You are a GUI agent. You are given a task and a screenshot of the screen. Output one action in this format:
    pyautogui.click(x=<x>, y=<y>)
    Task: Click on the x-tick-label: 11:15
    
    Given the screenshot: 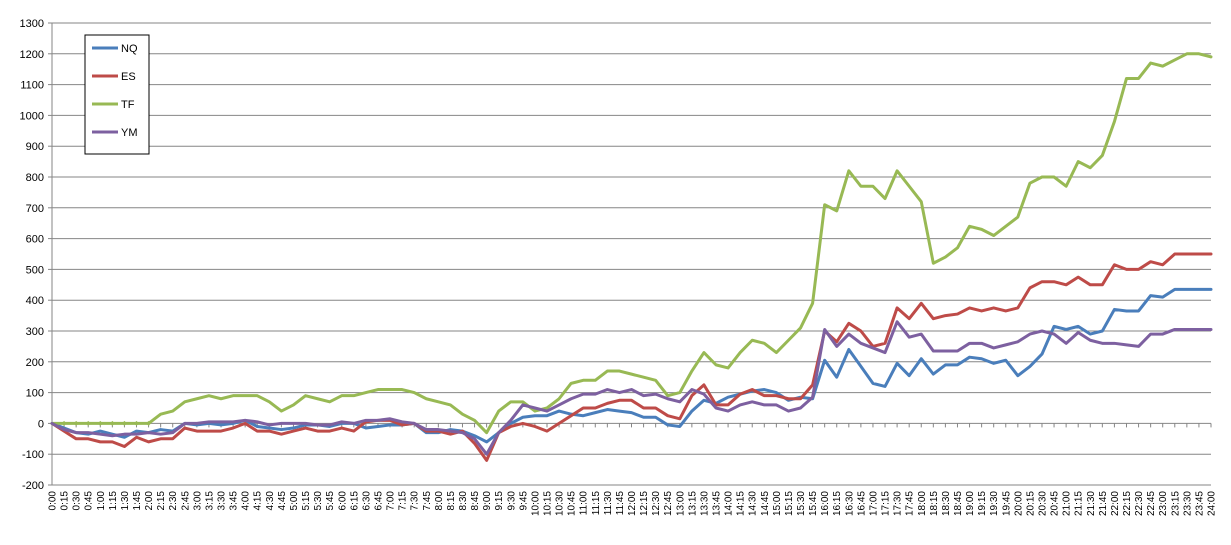 What is the action you would take?
    pyautogui.click(x=596, y=503)
    